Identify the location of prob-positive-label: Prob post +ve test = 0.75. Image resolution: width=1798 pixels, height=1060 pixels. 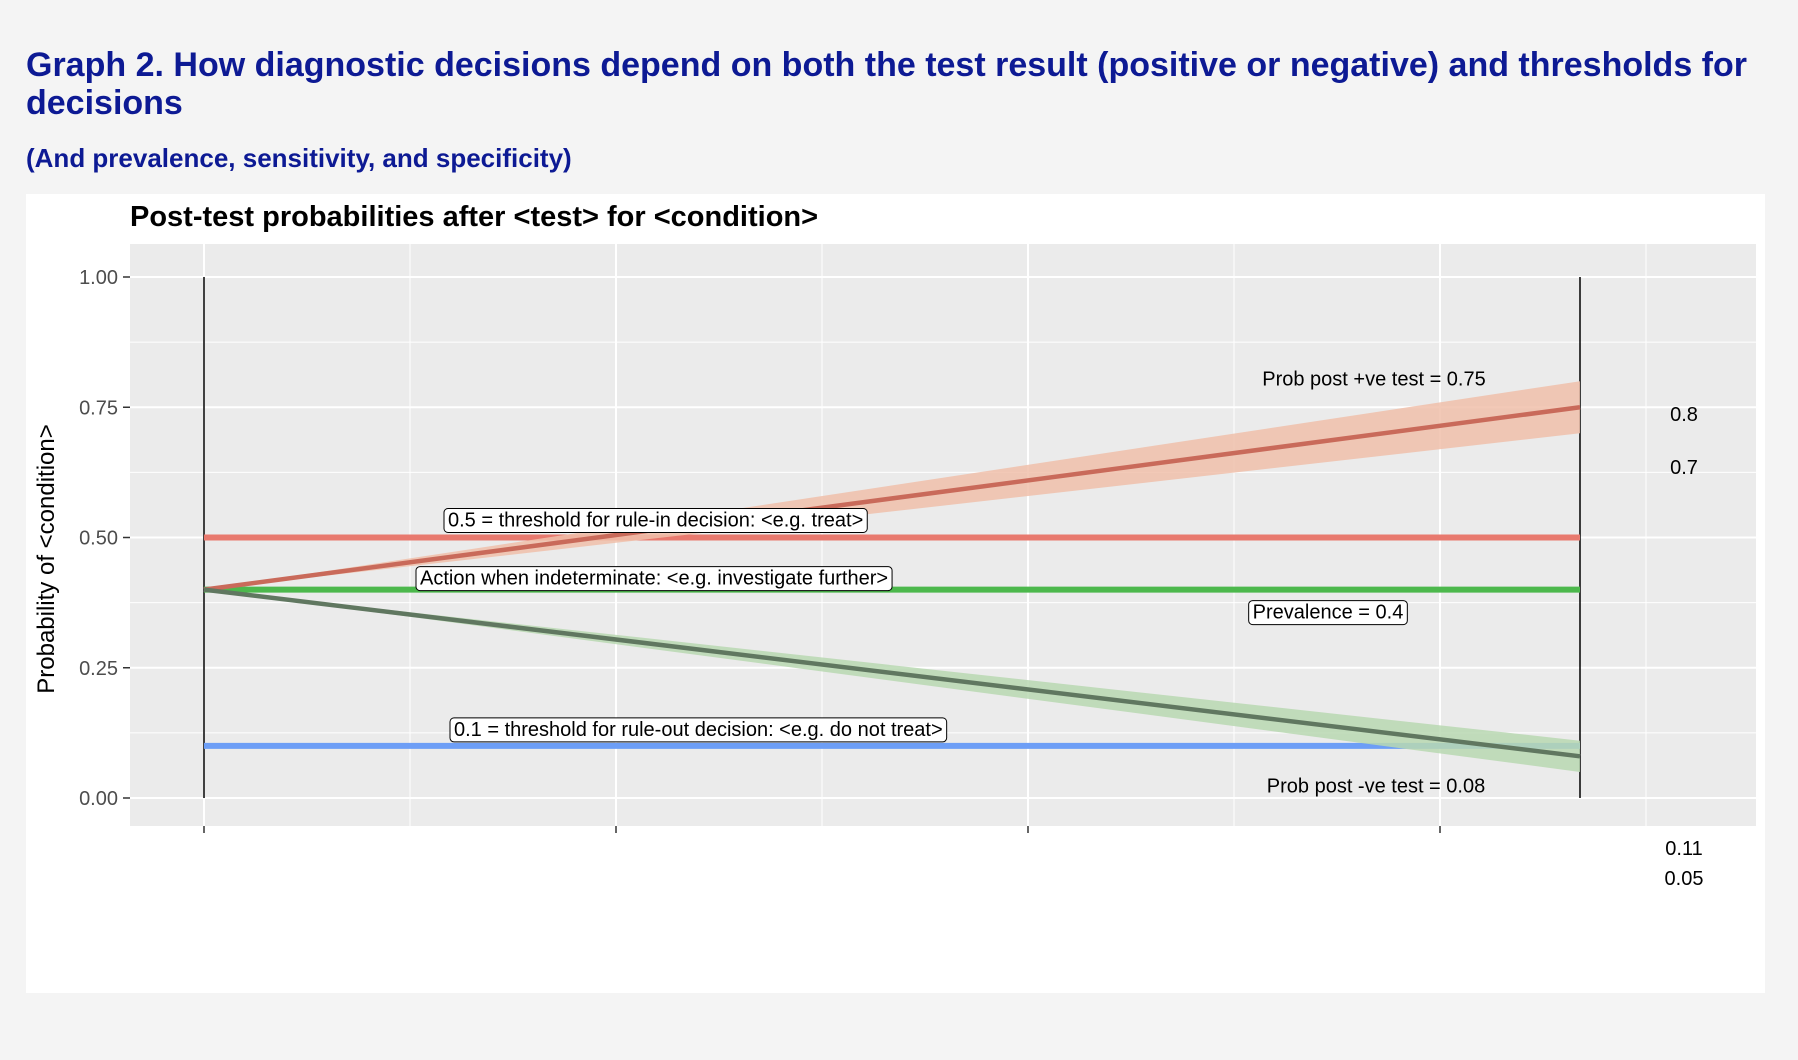
(1373, 379).